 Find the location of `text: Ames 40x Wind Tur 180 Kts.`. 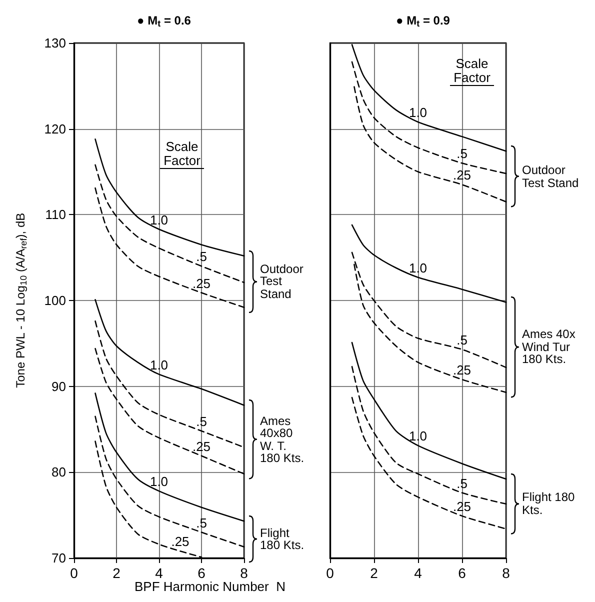

text: Ames 40x Wind Tur 180 Kts. is located at coordinates (549, 346).